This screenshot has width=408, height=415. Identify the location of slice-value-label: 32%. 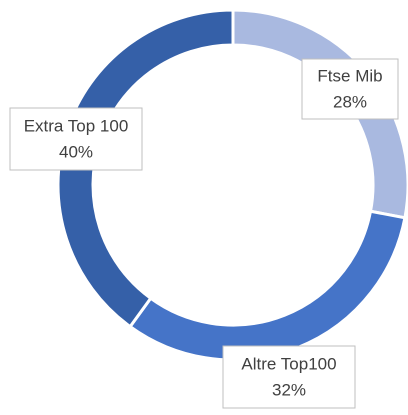
(289, 389).